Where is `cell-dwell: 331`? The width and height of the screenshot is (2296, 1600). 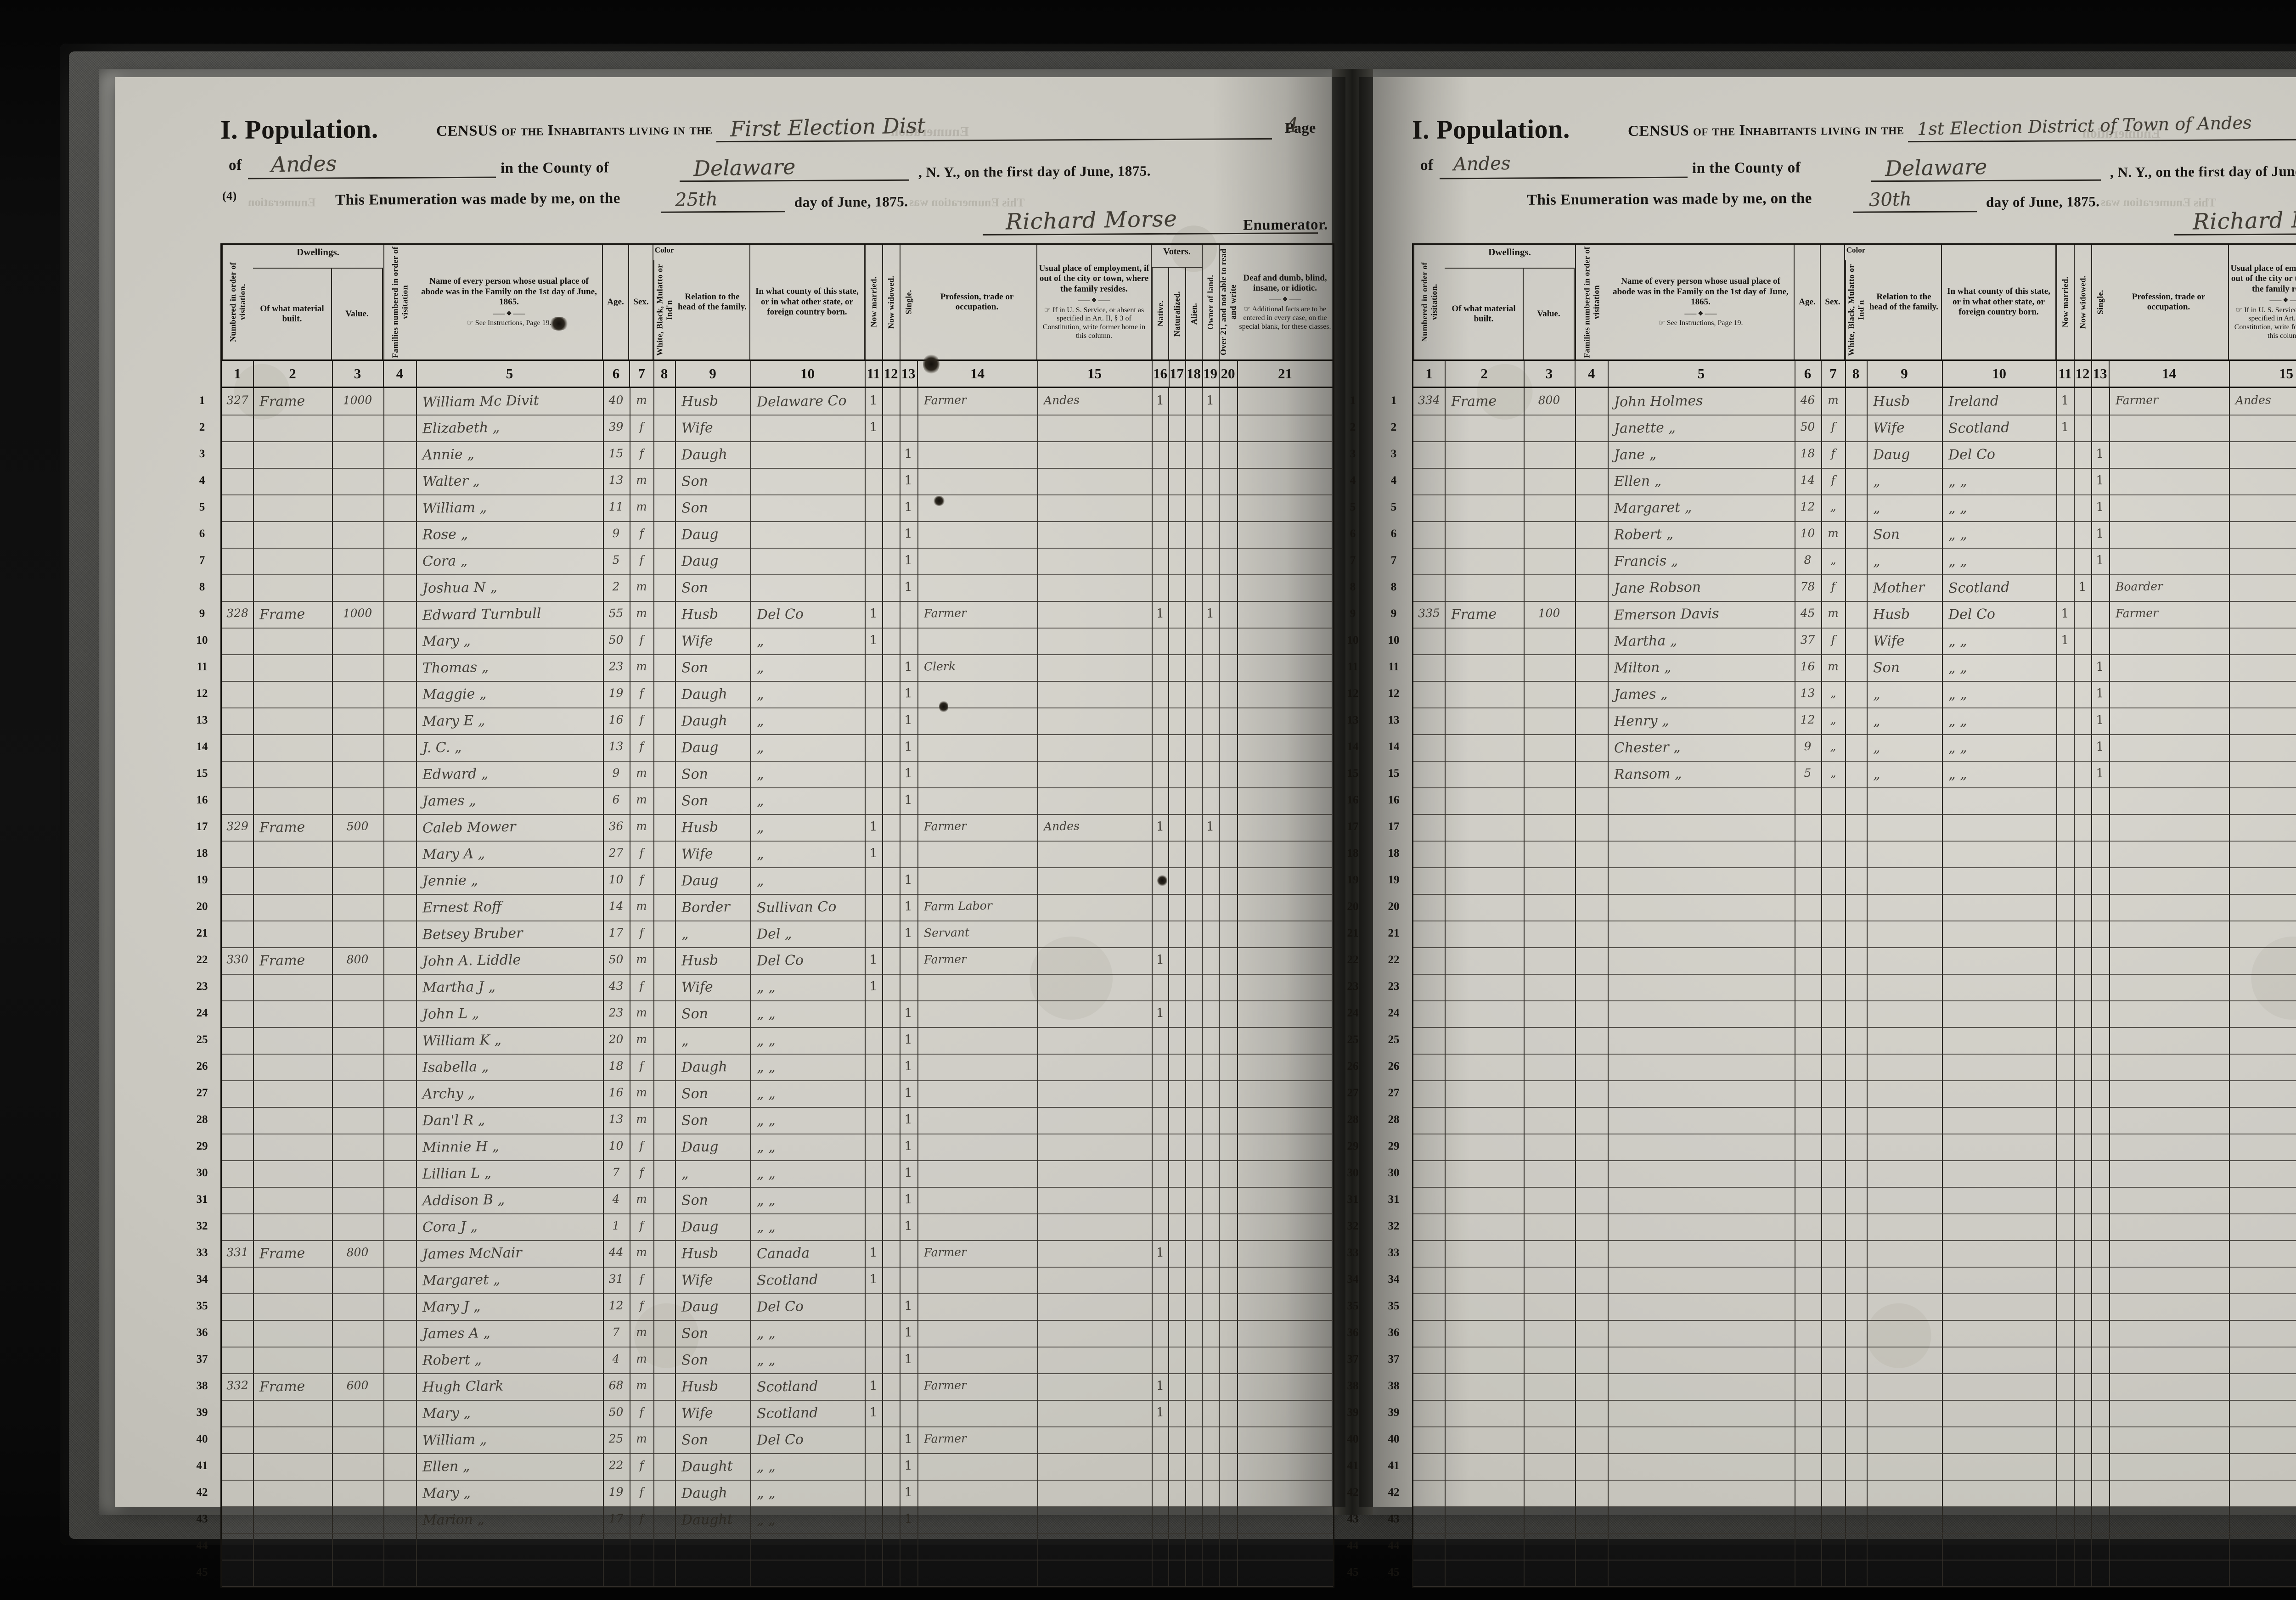 cell-dwell: 331 is located at coordinates (237, 1252).